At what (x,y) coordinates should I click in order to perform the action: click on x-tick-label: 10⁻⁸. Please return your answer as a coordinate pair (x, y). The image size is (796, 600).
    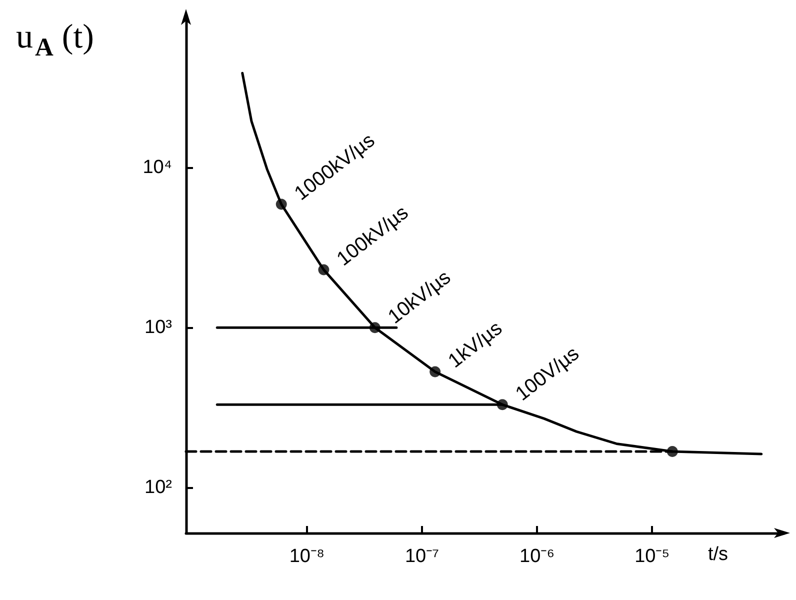
    Looking at the image, I should click on (306, 556).